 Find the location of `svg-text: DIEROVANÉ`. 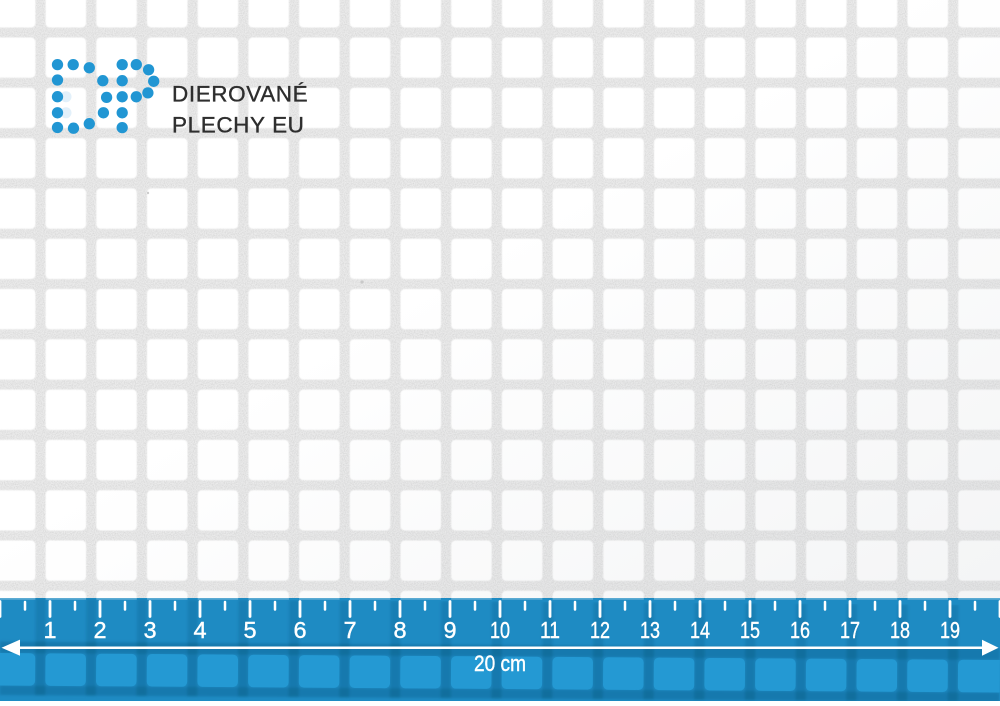

svg-text: DIEROVANÉ is located at coordinates (240, 94).